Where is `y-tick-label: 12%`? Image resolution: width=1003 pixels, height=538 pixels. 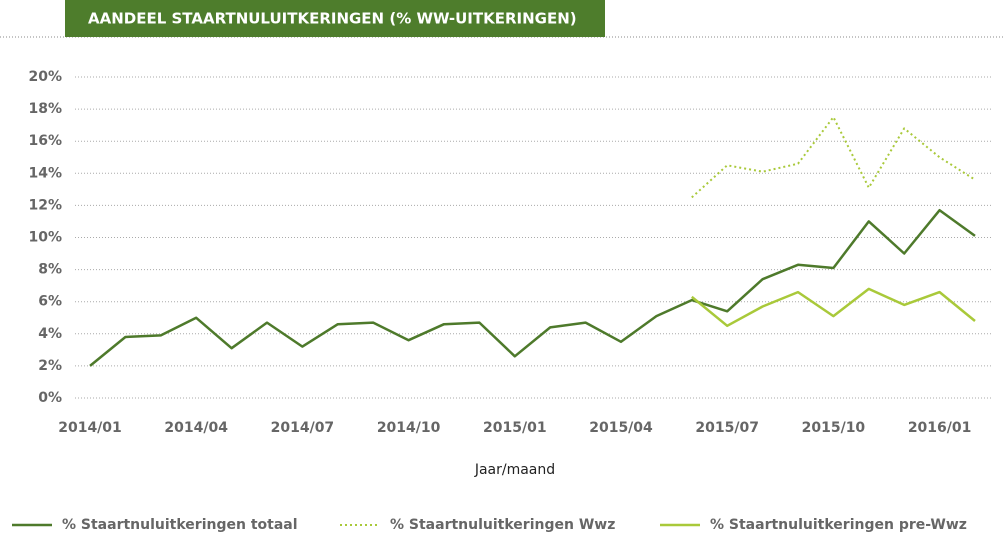
y-tick-label: 12% is located at coordinates (45, 205).